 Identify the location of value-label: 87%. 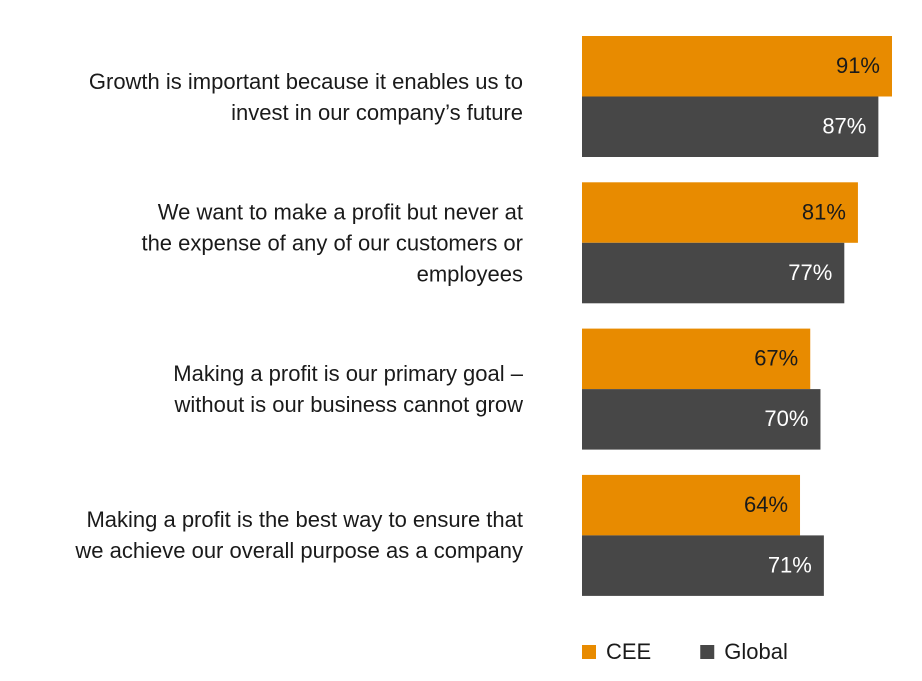
(844, 126).